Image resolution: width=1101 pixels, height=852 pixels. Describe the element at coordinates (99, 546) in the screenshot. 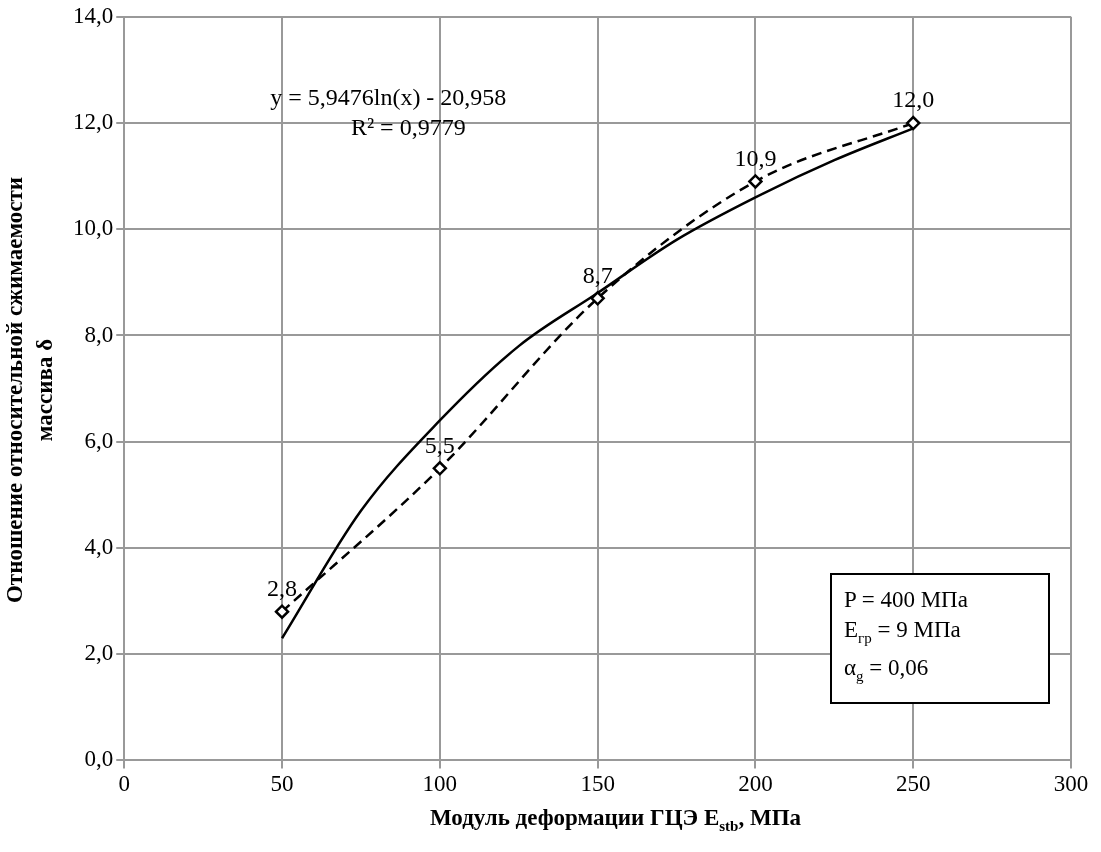

I see `y-tick-label: 4,0` at that location.